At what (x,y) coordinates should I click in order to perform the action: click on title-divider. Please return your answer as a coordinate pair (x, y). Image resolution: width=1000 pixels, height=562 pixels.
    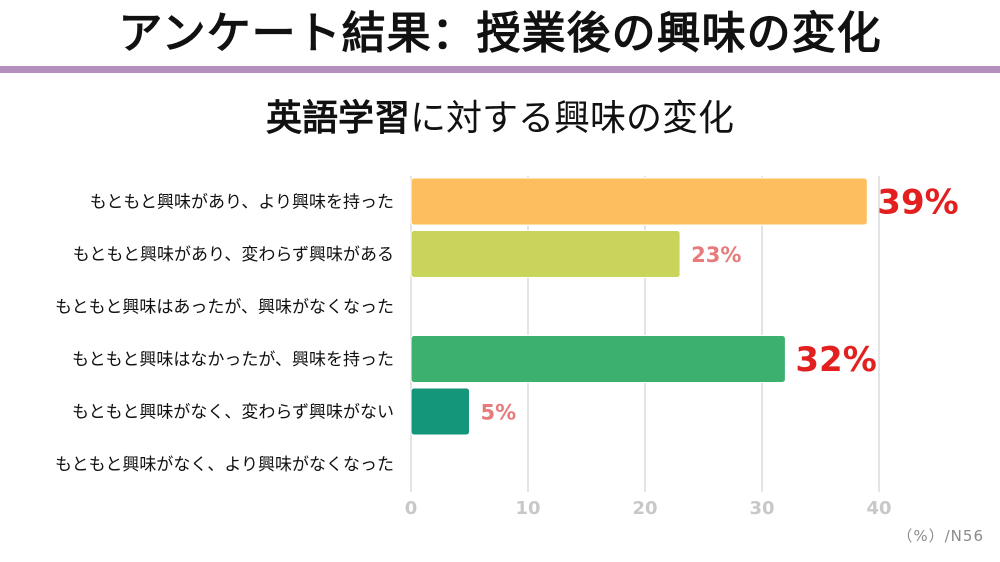
    Looking at the image, I should click on (500, 69).